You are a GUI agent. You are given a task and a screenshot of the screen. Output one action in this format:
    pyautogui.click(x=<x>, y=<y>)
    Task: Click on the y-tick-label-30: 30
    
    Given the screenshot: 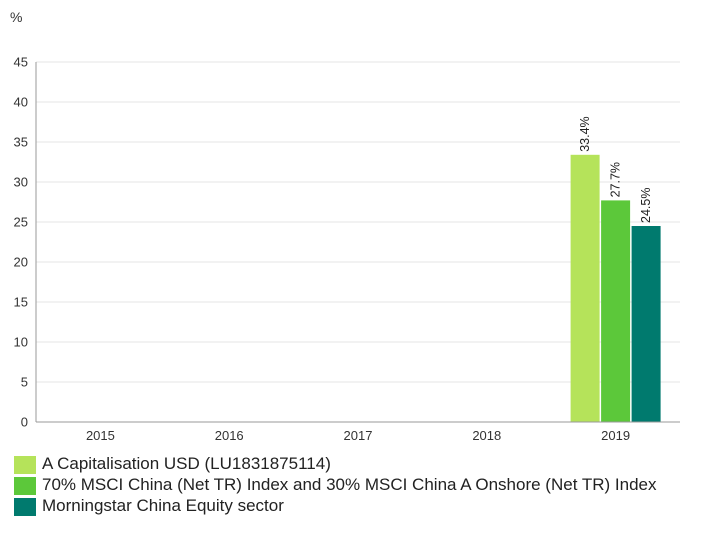 What is the action you would take?
    pyautogui.click(x=21, y=182)
    